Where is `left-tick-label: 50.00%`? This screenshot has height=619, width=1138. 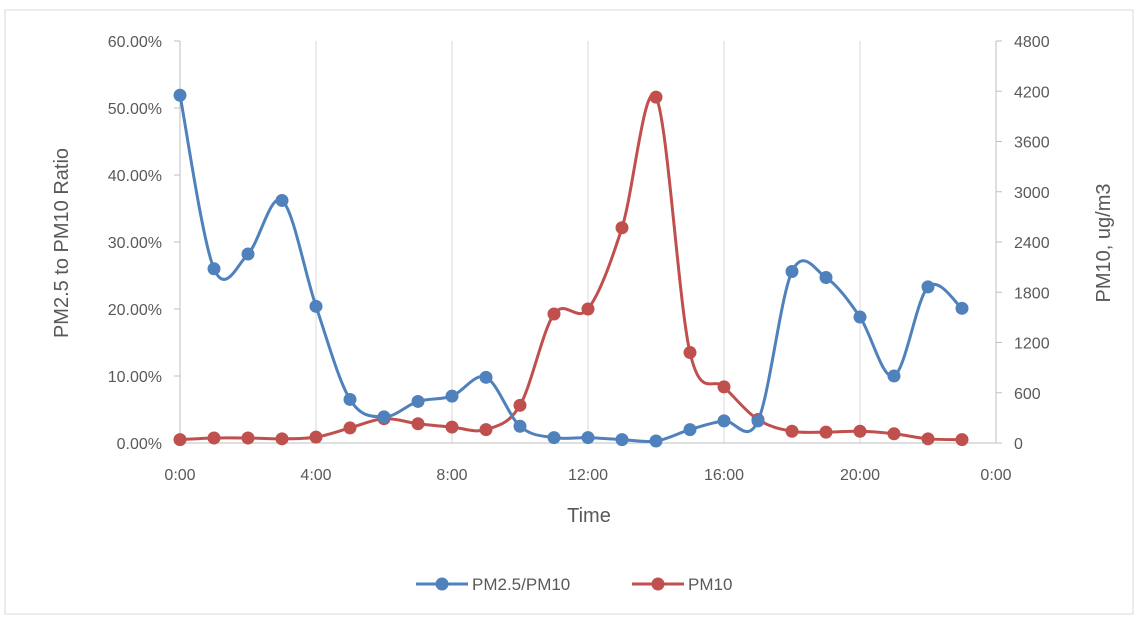 left-tick-label: 50.00% is located at coordinates (135, 109).